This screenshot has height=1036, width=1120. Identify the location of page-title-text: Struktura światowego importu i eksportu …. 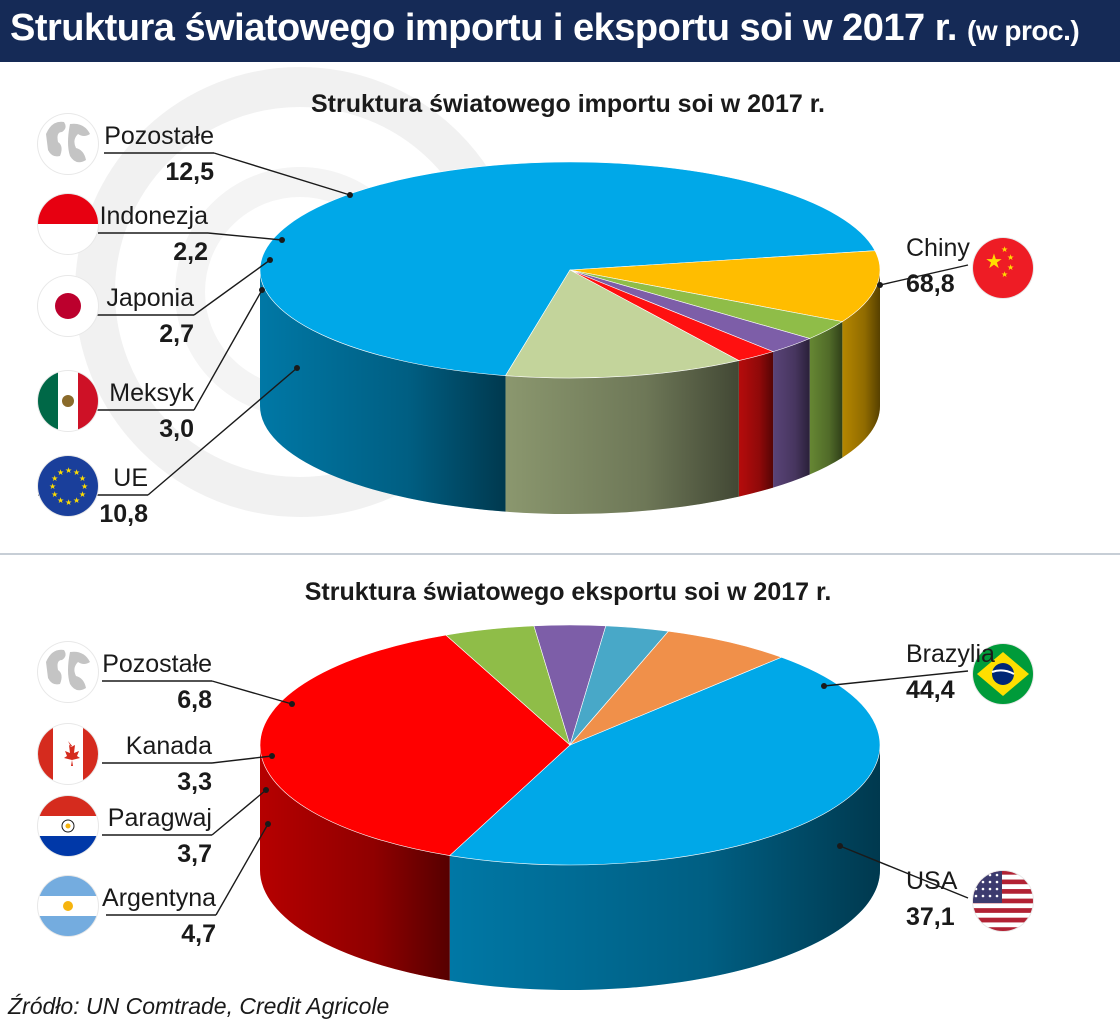
(483, 28).